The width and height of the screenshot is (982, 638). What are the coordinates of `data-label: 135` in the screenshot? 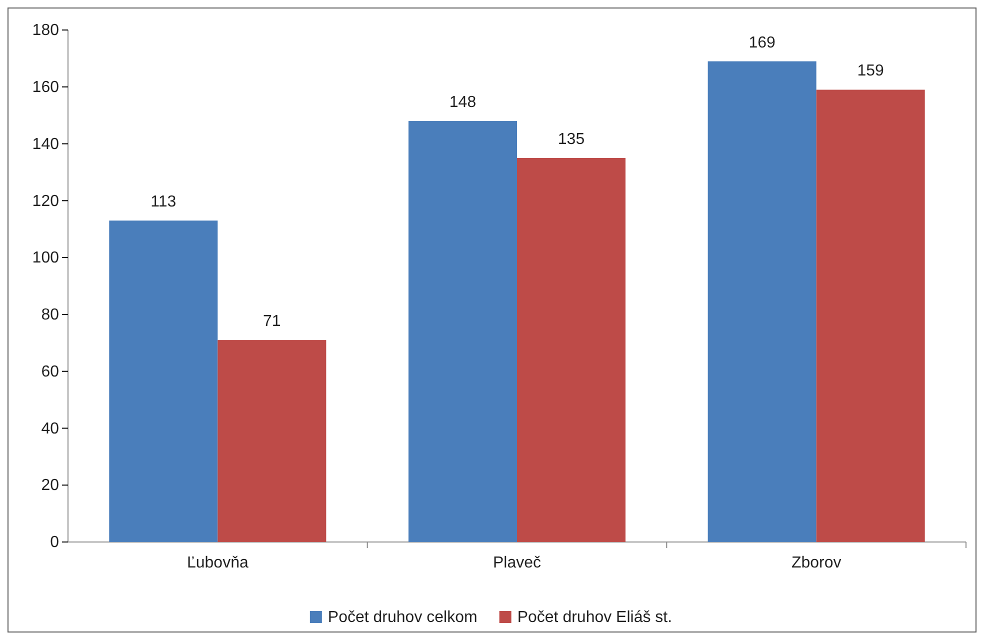 It's located at (571, 139).